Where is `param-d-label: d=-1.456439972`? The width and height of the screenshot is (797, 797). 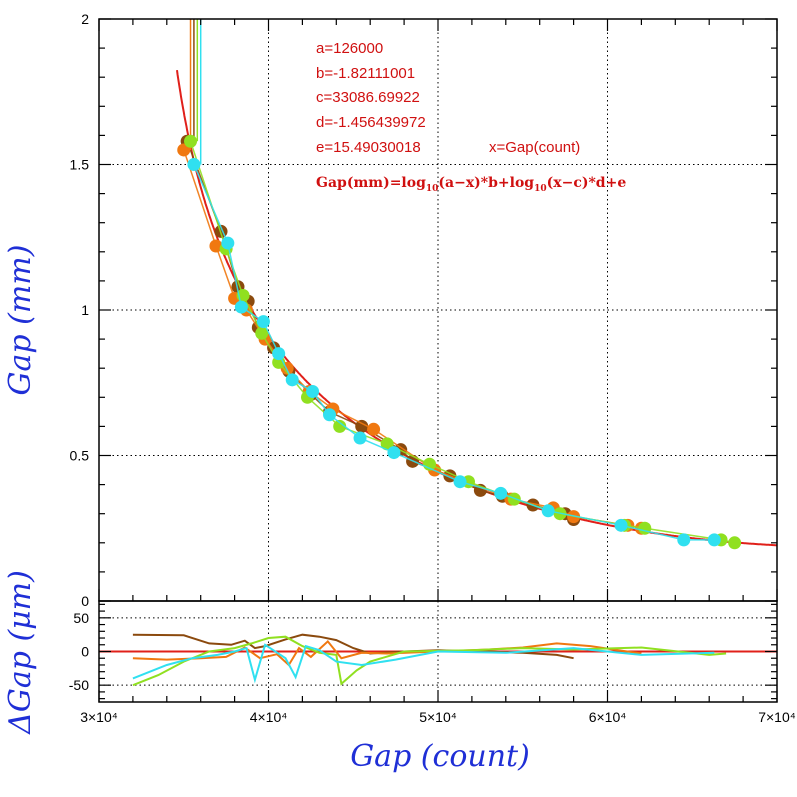
param-d-label: d=-1.456439972 is located at coordinates (371, 122).